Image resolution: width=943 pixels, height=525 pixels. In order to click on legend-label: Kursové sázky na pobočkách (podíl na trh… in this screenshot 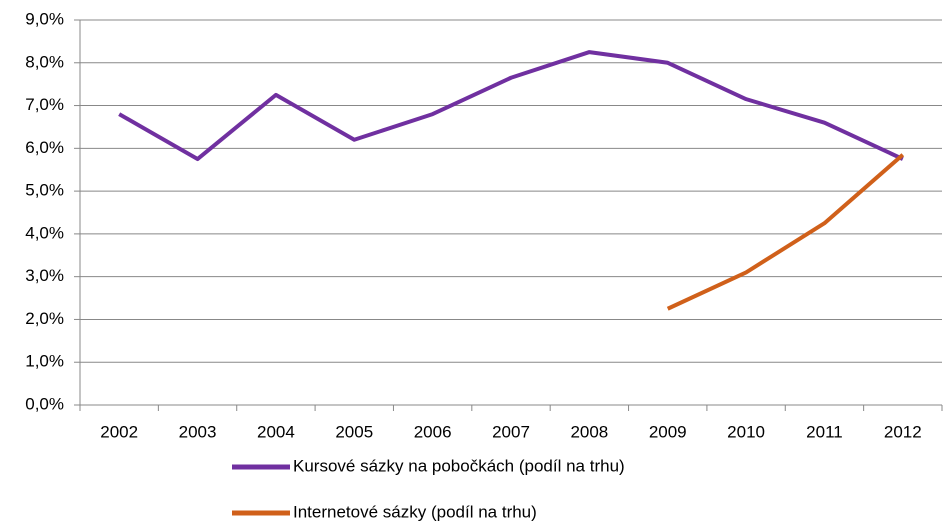, I will do `click(459, 465)`.